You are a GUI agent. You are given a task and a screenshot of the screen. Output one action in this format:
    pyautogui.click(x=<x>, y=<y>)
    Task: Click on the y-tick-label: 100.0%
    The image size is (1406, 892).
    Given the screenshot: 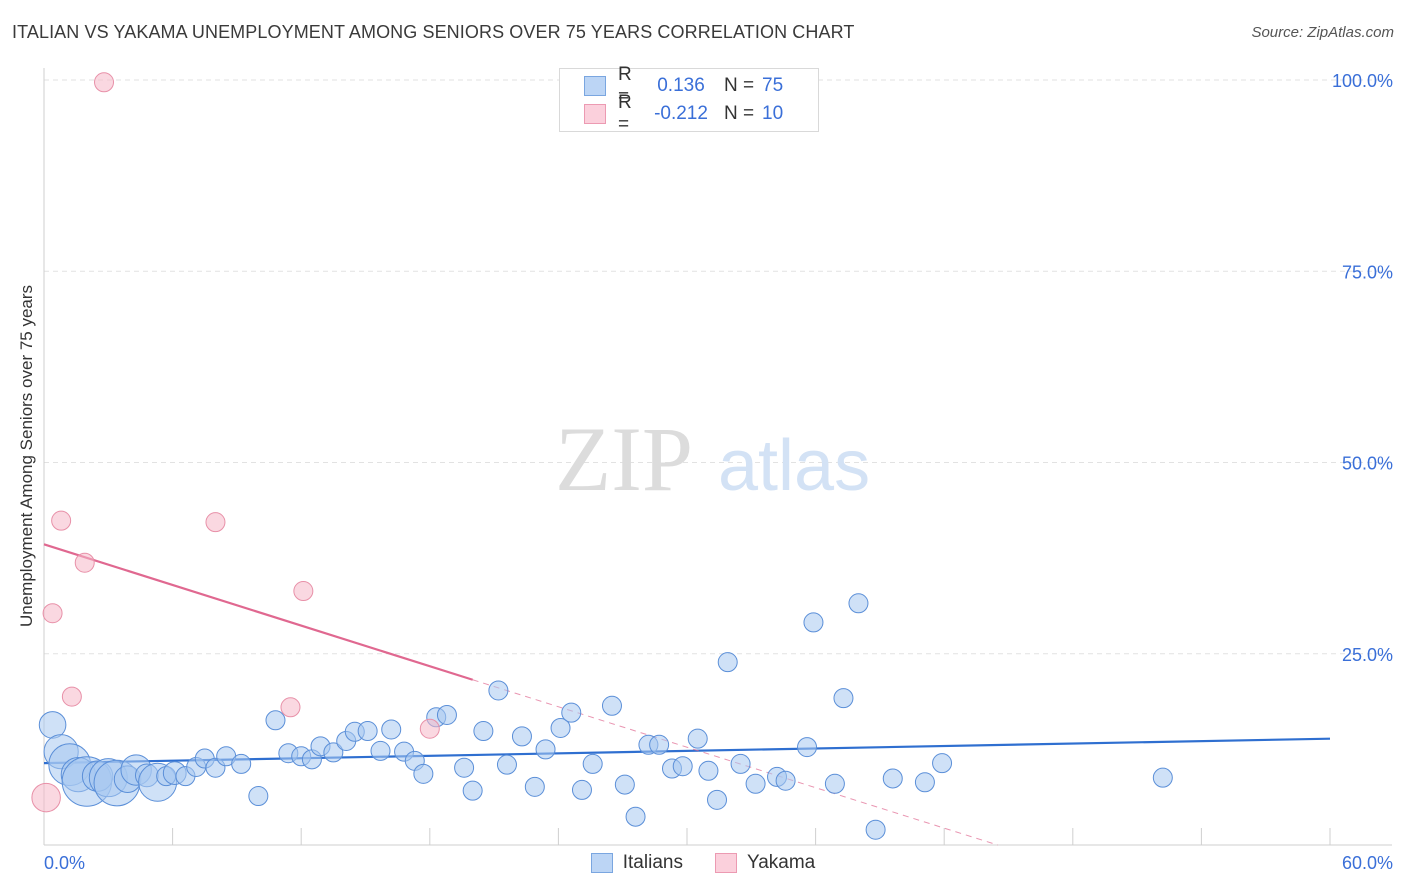 What is the action you would take?
    pyautogui.click(x=1362, y=81)
    